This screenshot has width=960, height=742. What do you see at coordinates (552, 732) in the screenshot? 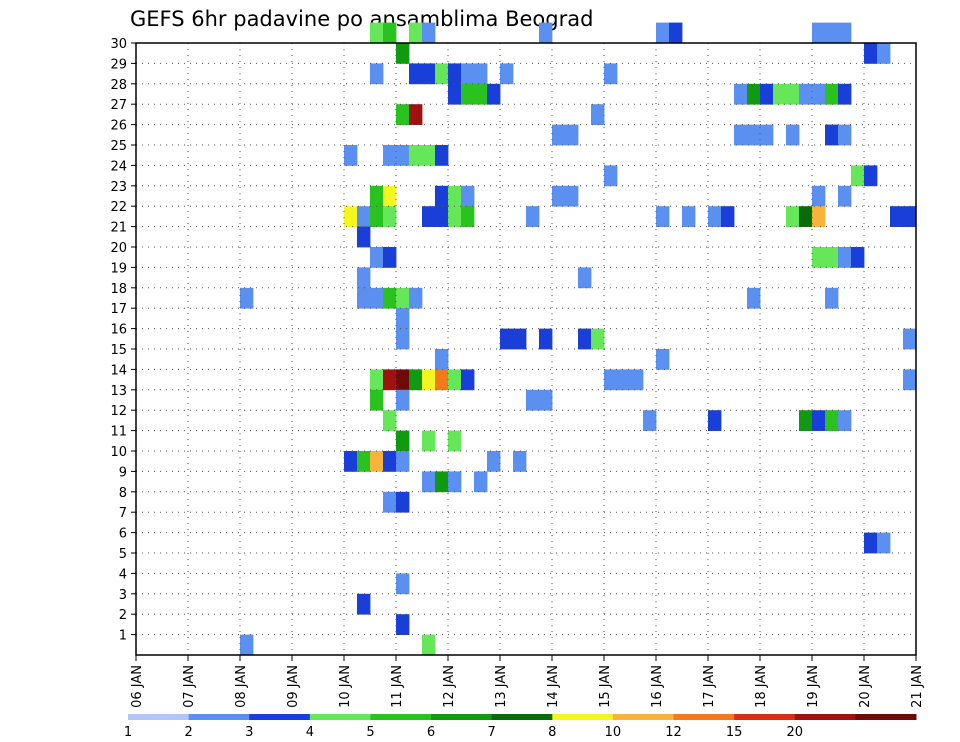
I see `colorbar-label: 8` at bounding box center [552, 732].